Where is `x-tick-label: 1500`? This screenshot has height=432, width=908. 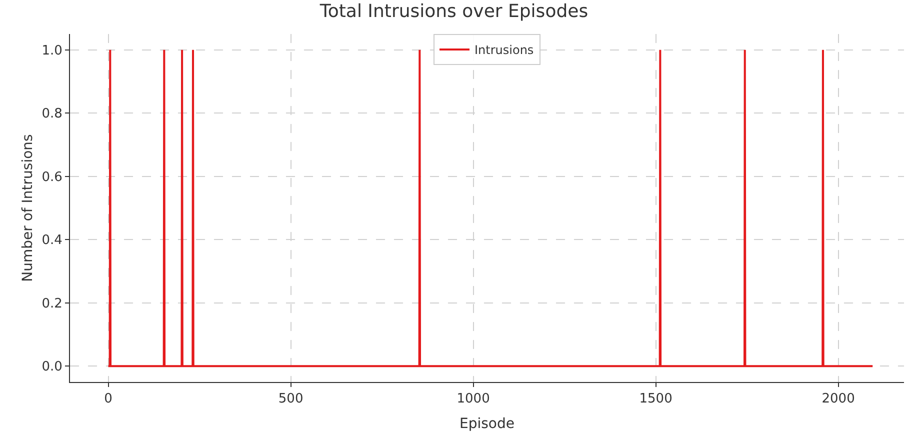 x-tick-label: 1500 is located at coordinates (655, 399).